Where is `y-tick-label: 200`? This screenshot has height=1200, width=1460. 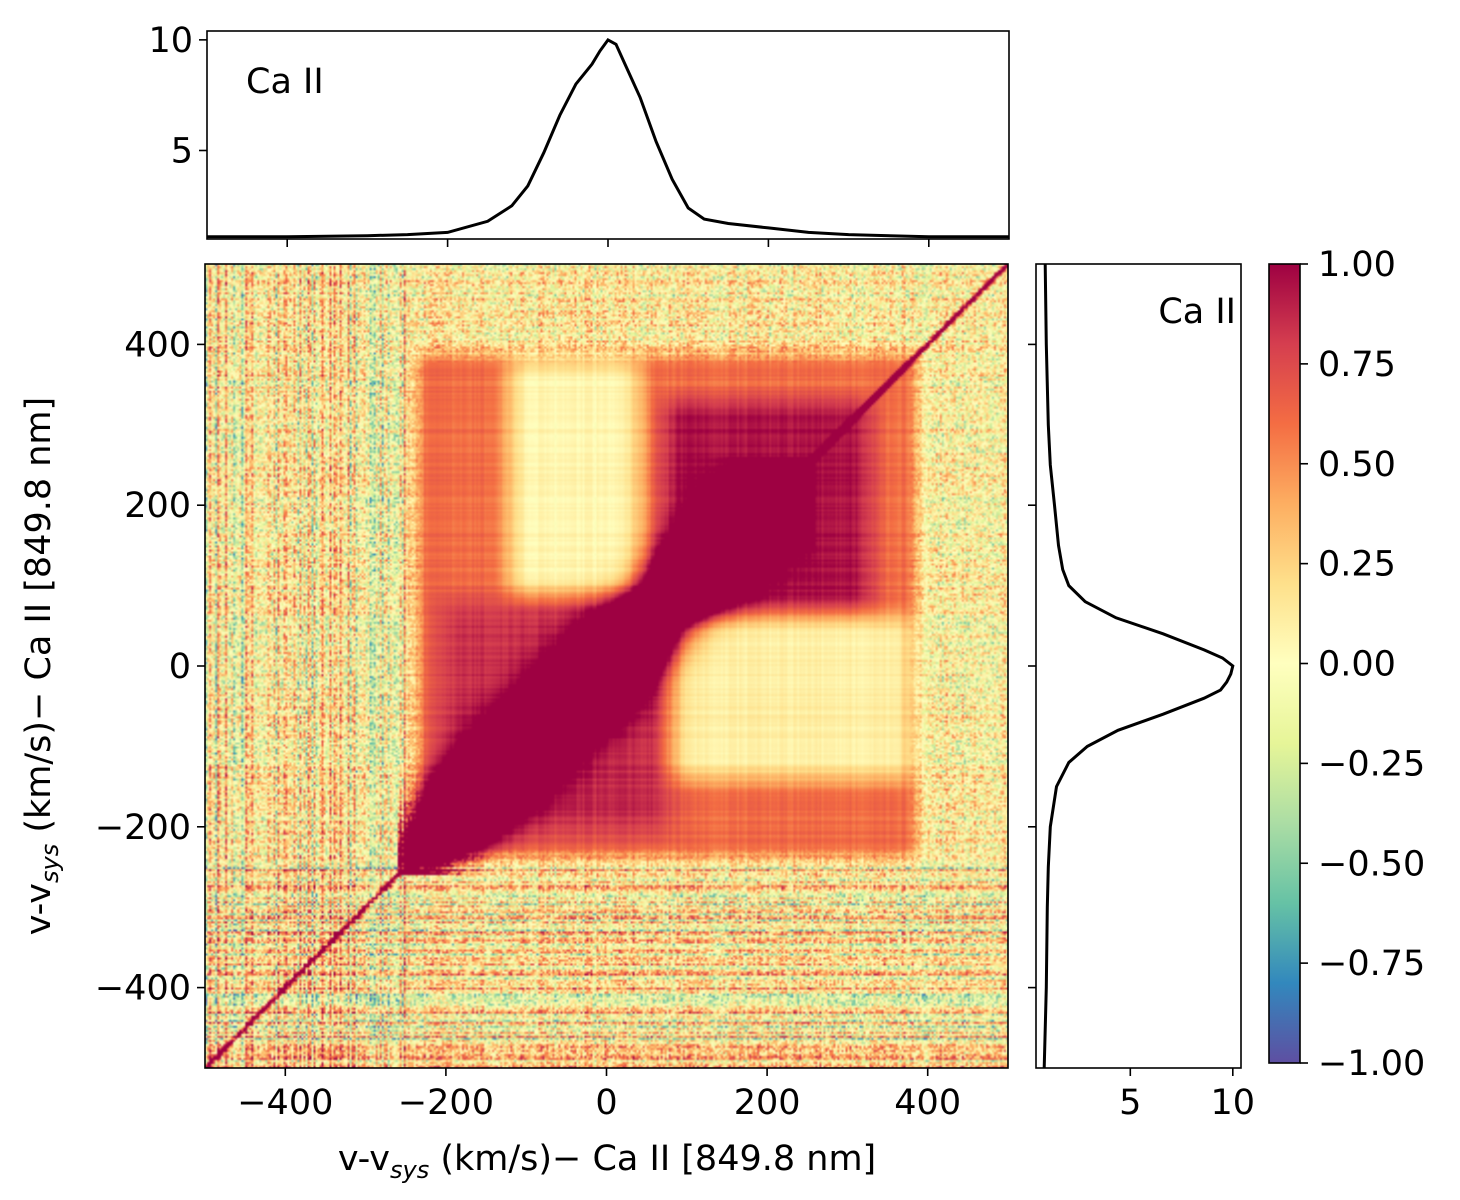
y-tick-label: 200 is located at coordinates (157, 506).